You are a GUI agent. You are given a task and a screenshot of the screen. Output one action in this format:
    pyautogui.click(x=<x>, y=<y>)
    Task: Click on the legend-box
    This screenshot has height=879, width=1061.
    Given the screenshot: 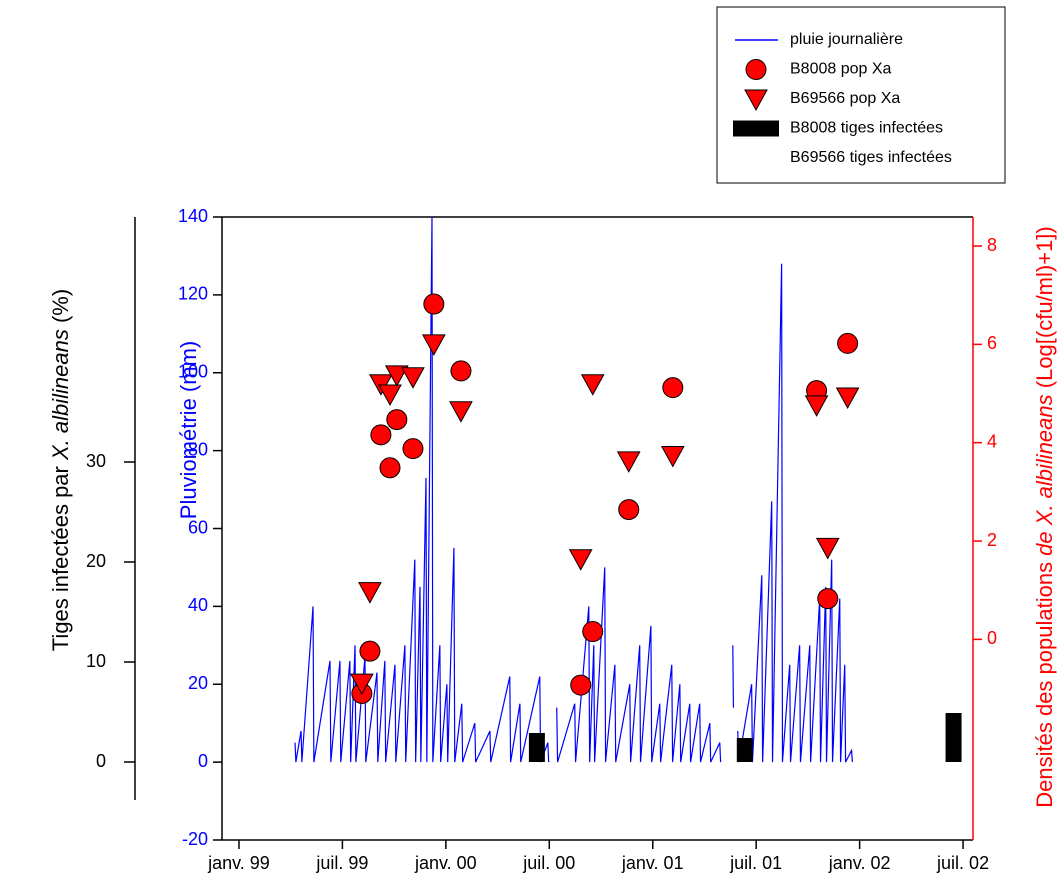 What is the action you would take?
    pyautogui.click(x=861, y=95)
    